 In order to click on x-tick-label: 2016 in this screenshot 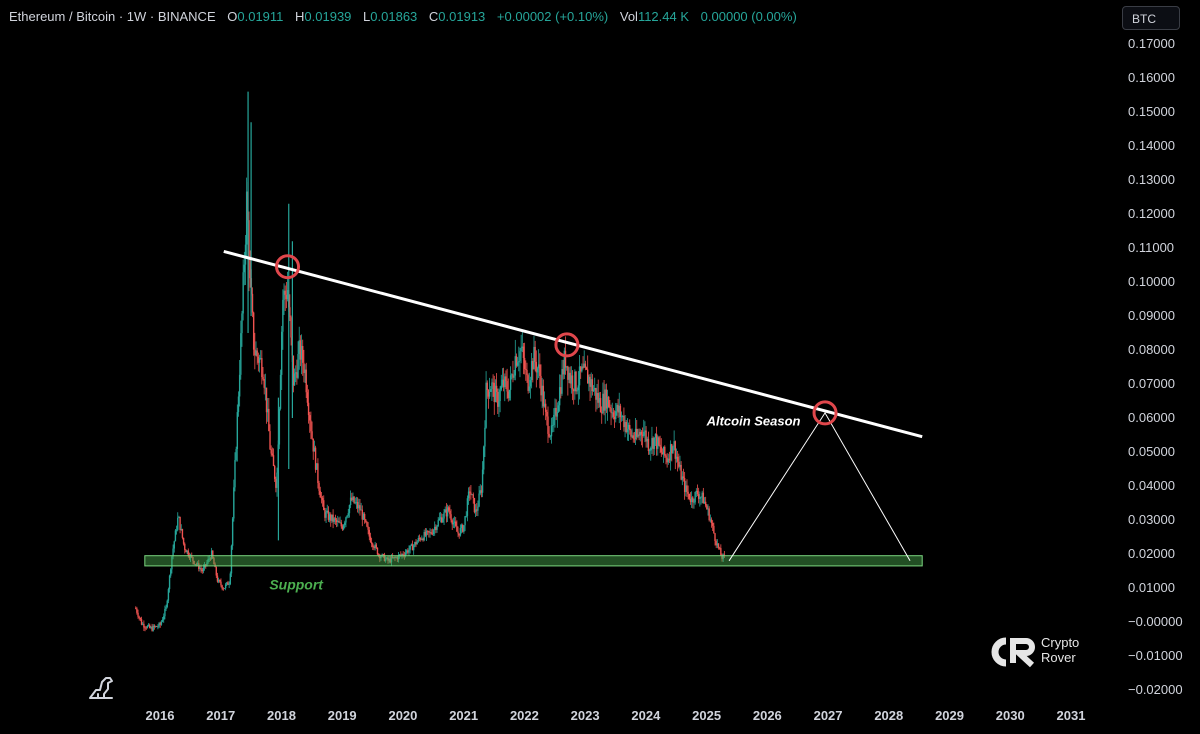, I will do `click(160, 715)`.